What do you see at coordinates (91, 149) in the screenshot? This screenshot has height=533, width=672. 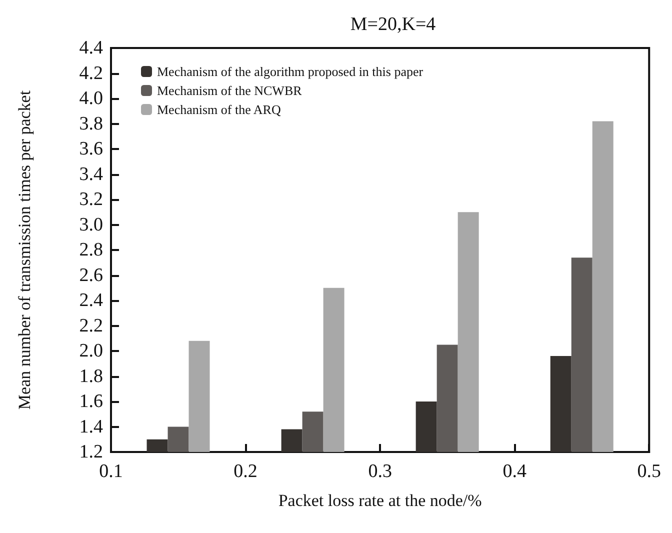 I see `y-tick-label: 3.6` at bounding box center [91, 149].